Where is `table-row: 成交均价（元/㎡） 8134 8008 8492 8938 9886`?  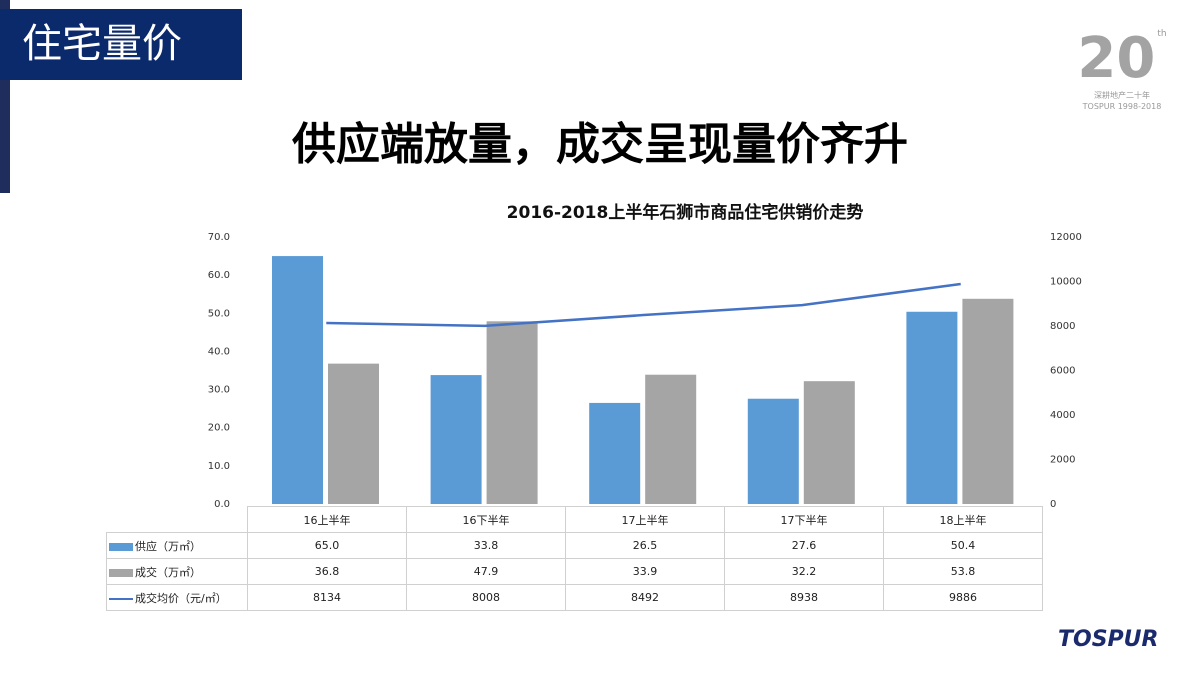 table-row: 成交均价（元/㎡） 8134 8008 8492 8938 9886 is located at coordinates (574, 597).